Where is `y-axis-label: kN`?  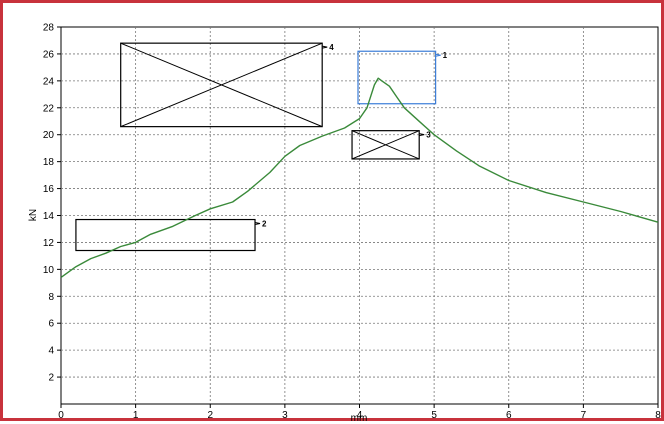 y-axis-label: kN is located at coordinates (33, 215).